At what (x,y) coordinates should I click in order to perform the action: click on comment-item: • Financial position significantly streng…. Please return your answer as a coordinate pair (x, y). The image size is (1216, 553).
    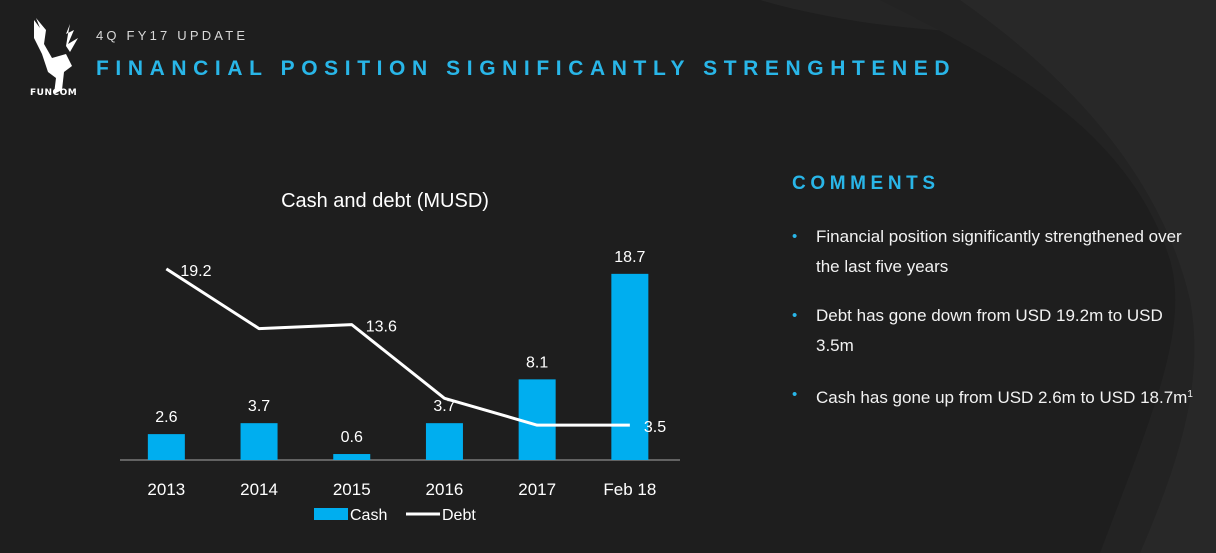
    Looking at the image, I should click on (997, 252).